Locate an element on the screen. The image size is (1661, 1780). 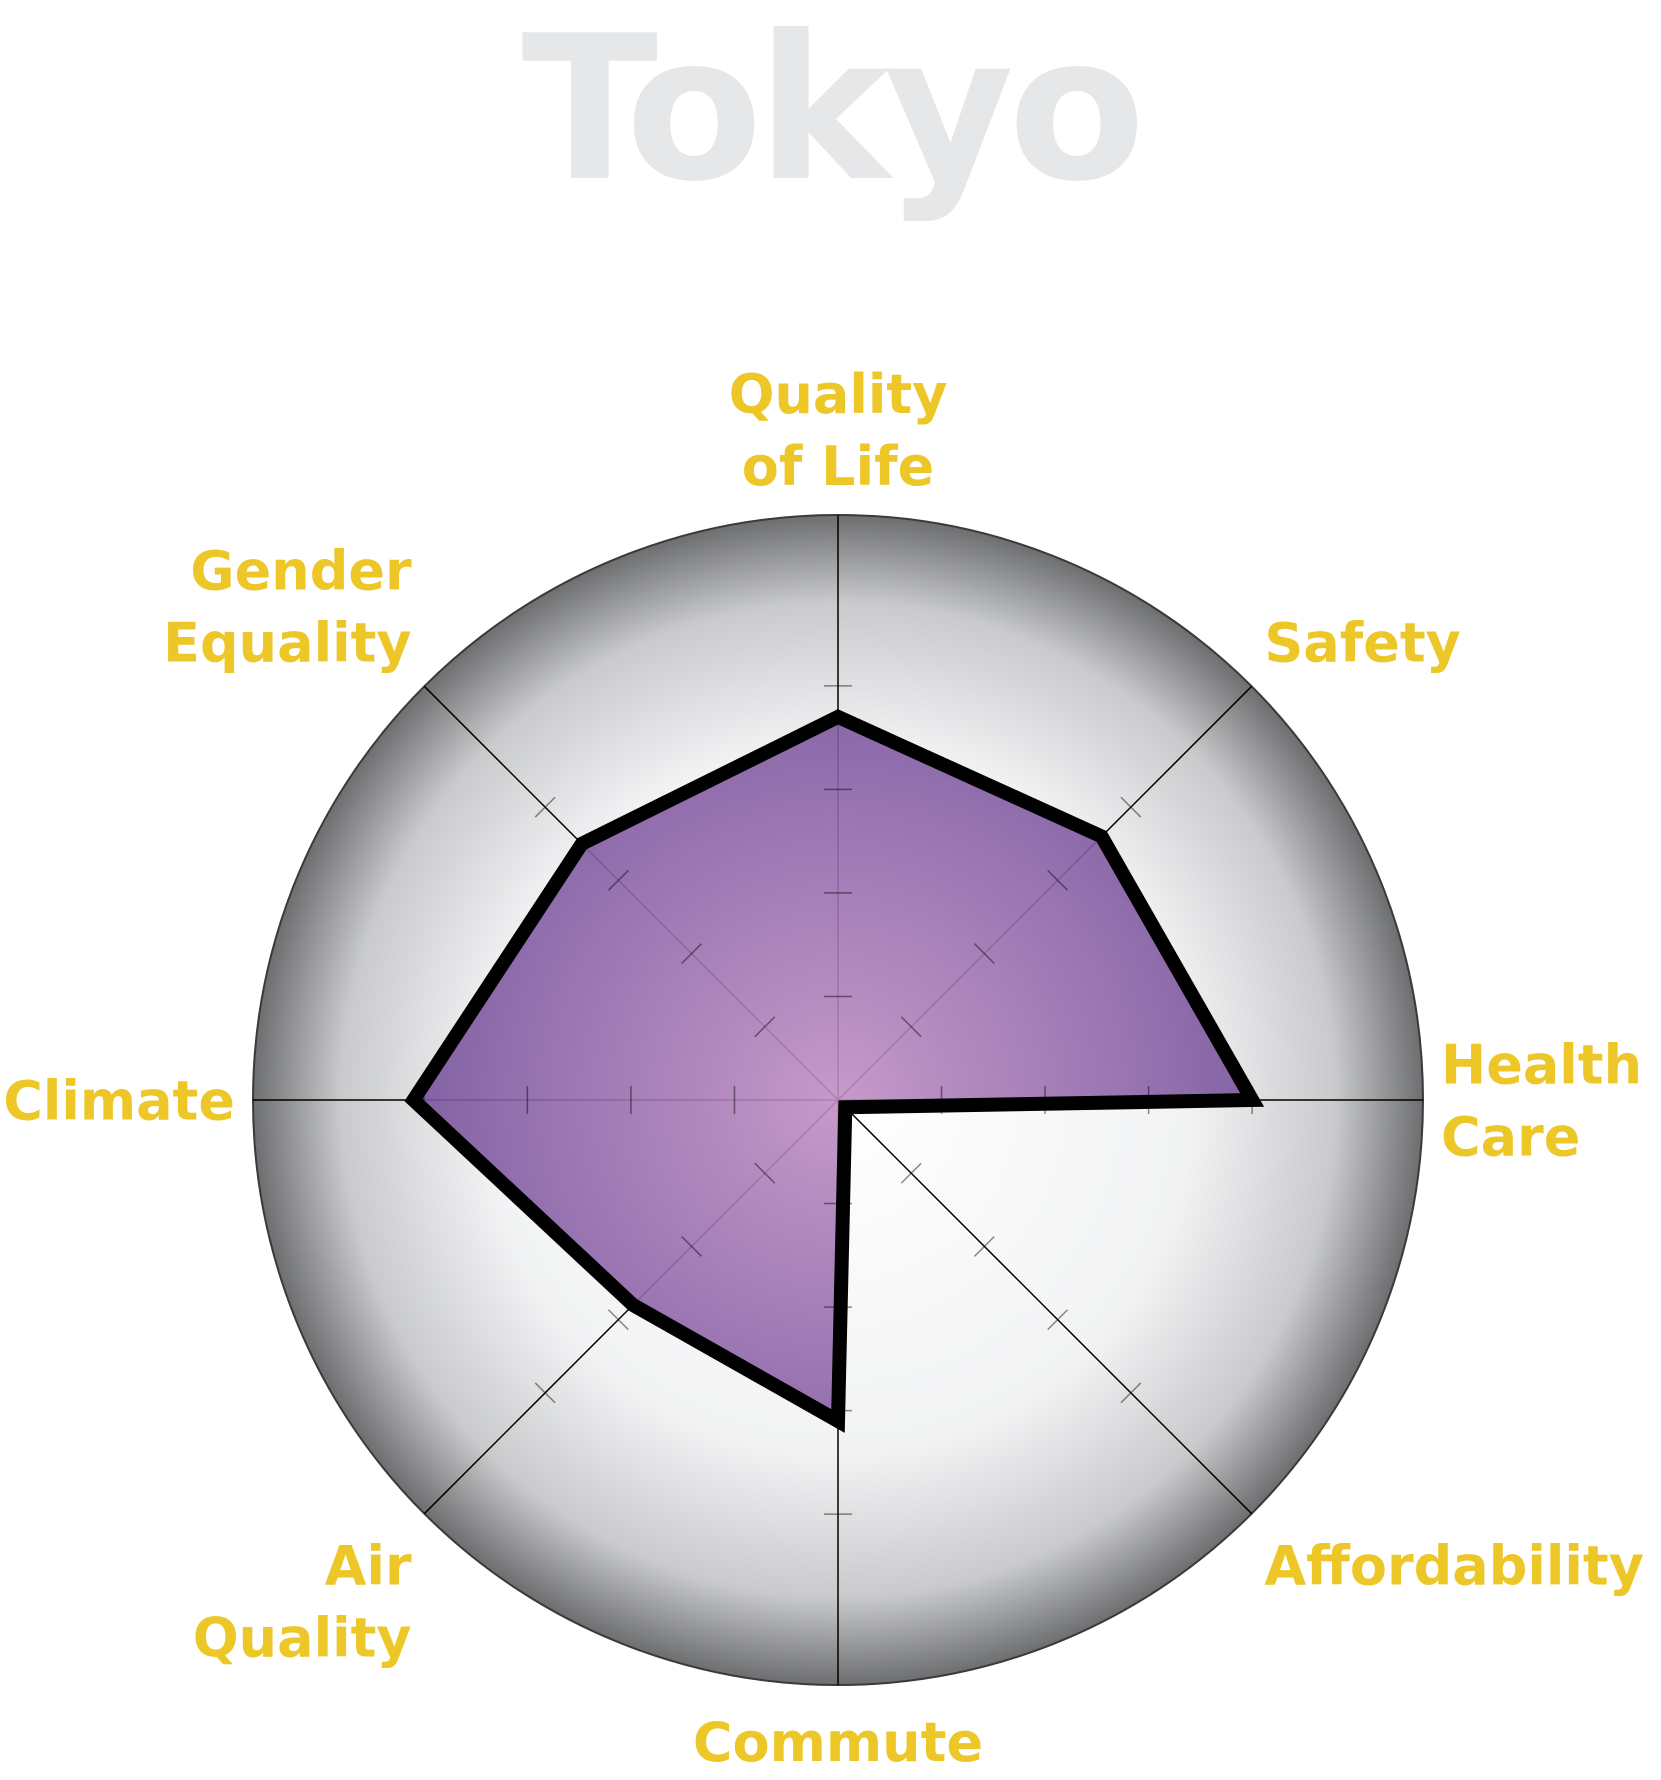
axis-label-gender-equality: Gender Equality is located at coordinates (287, 607).